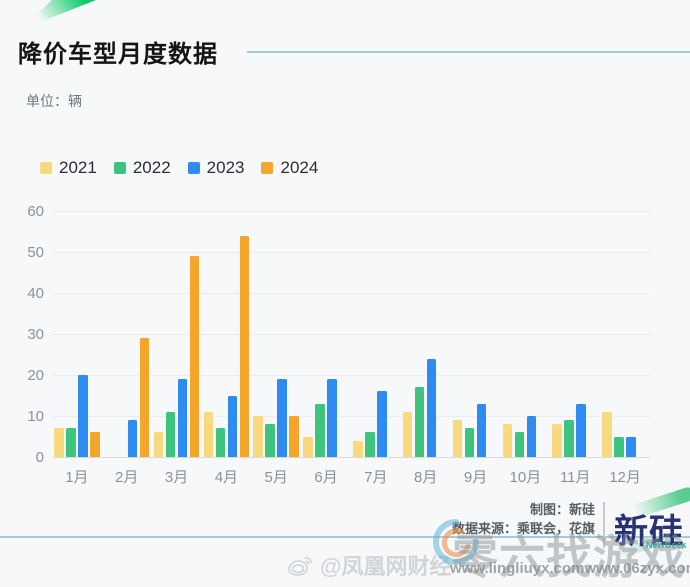 The height and width of the screenshot is (587, 690). What do you see at coordinates (332, 418) in the screenshot?
I see `bar-2023-6月` at bounding box center [332, 418].